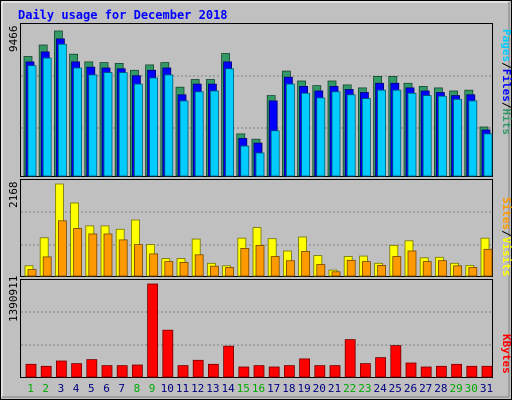 This screenshot has height=400, width=512. I want to click on chart-title: Daily usage for December 2018, so click(123, 15).